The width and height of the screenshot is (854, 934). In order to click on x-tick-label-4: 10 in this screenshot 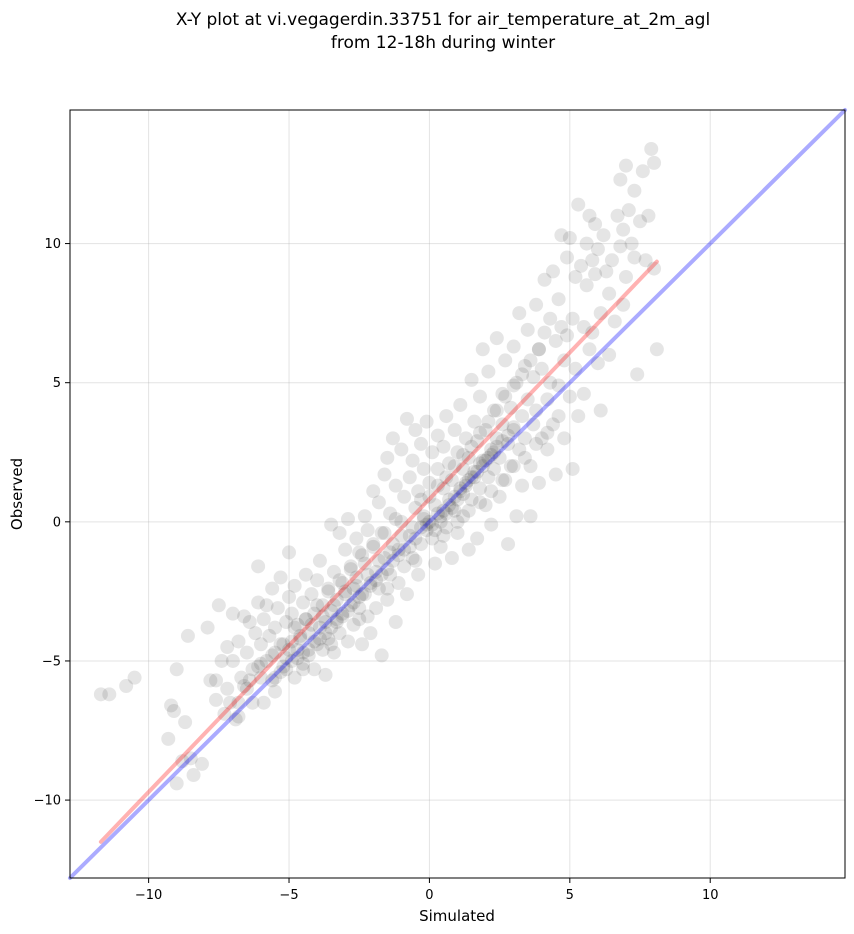, I will do `click(710, 895)`.